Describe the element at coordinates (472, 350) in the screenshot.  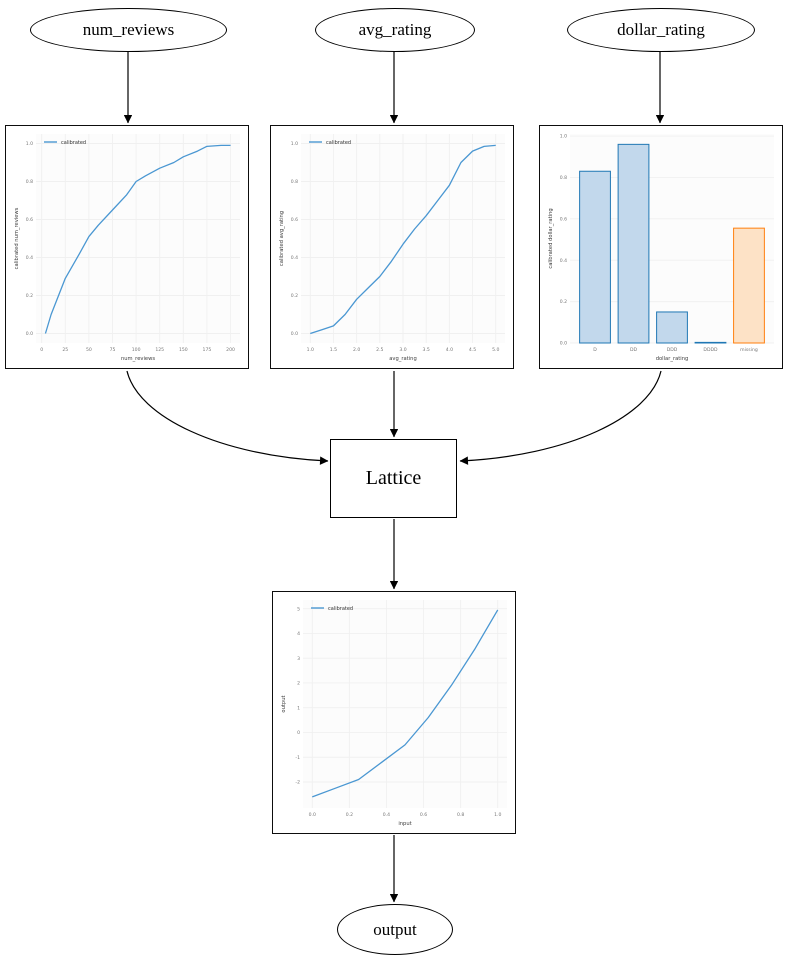
I see `x-tick-label: 4.5` at that location.